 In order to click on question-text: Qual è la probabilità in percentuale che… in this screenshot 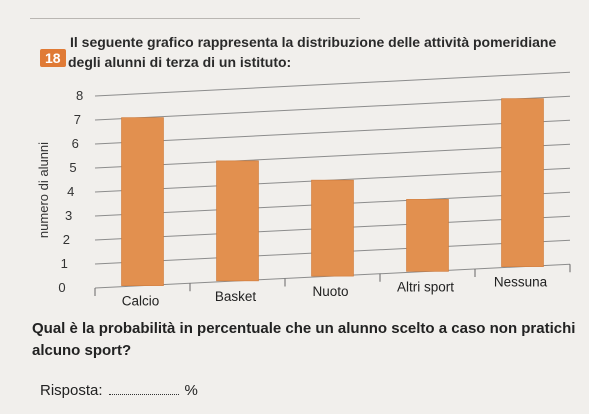, I will do `click(304, 339)`.